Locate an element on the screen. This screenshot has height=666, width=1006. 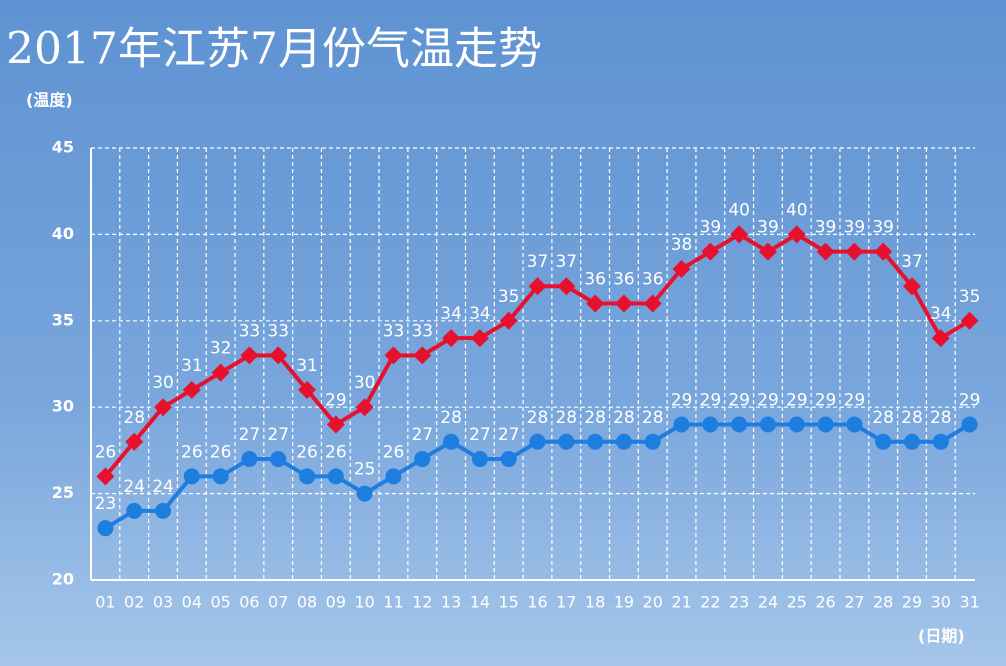
x-tick-label: 14 is located at coordinates (480, 602).